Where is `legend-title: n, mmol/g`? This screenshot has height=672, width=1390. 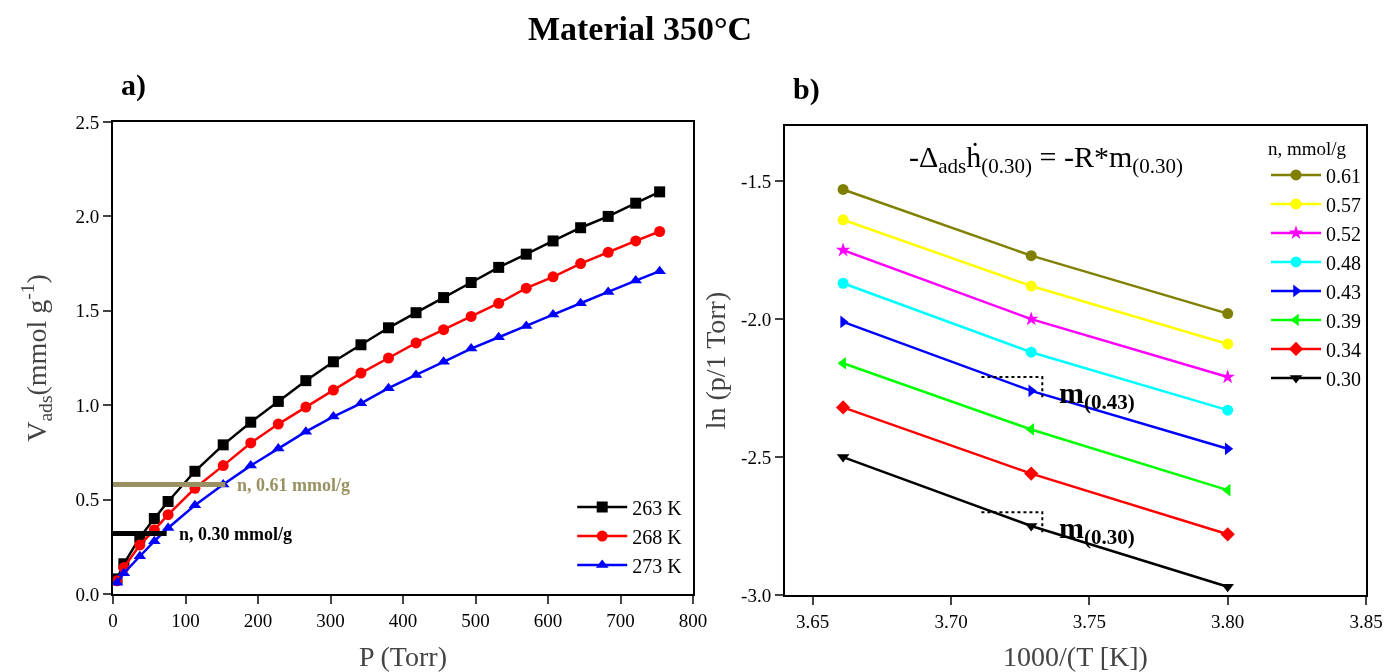
legend-title: n, mmol/g is located at coordinates (1307, 149).